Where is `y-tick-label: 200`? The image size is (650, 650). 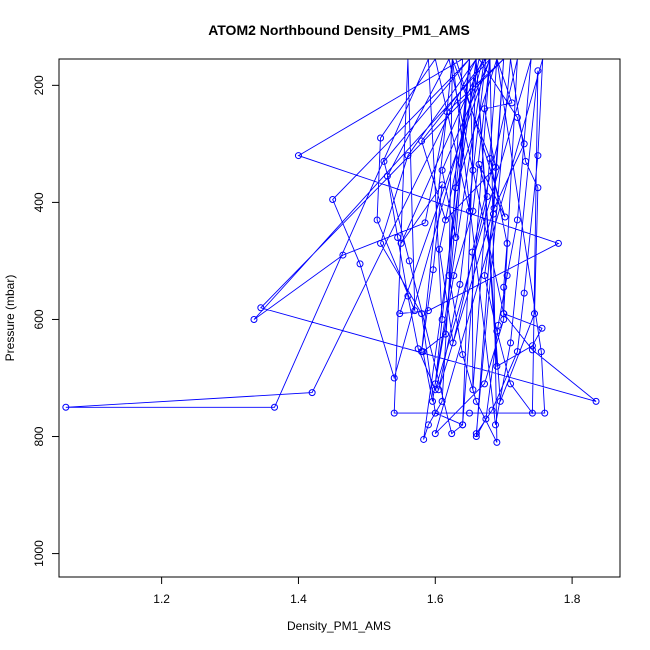 y-tick-label: 200 is located at coordinates (39, 85).